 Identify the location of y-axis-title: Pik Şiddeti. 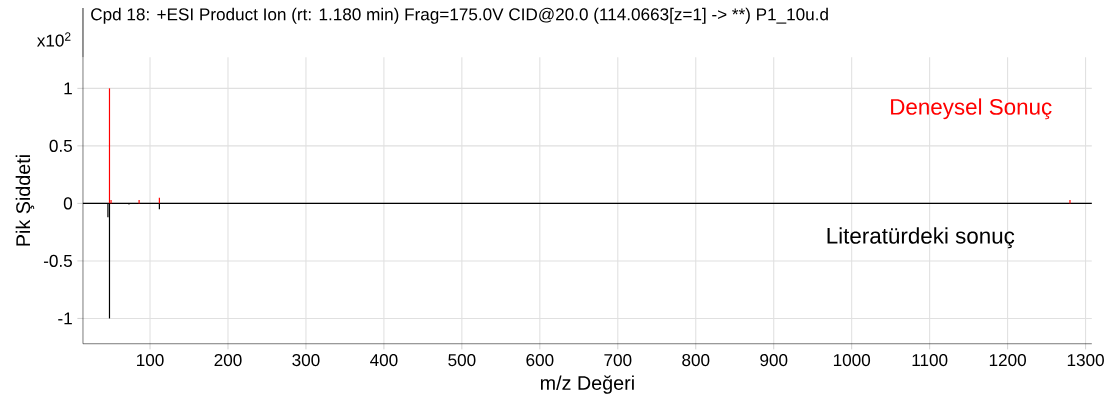
(25, 200).